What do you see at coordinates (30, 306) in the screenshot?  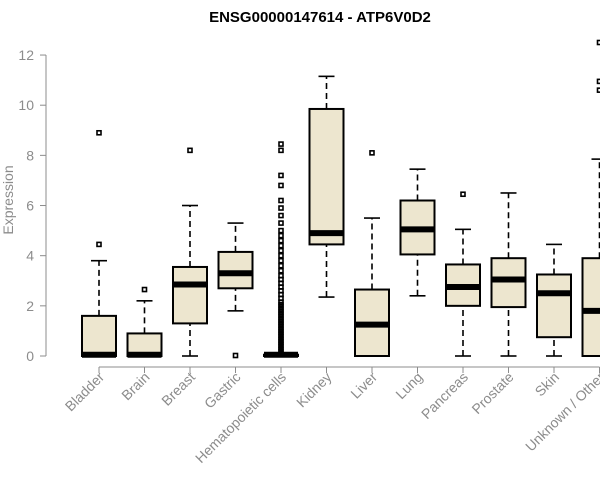 I see `y-tick-label: 2` at bounding box center [30, 306].